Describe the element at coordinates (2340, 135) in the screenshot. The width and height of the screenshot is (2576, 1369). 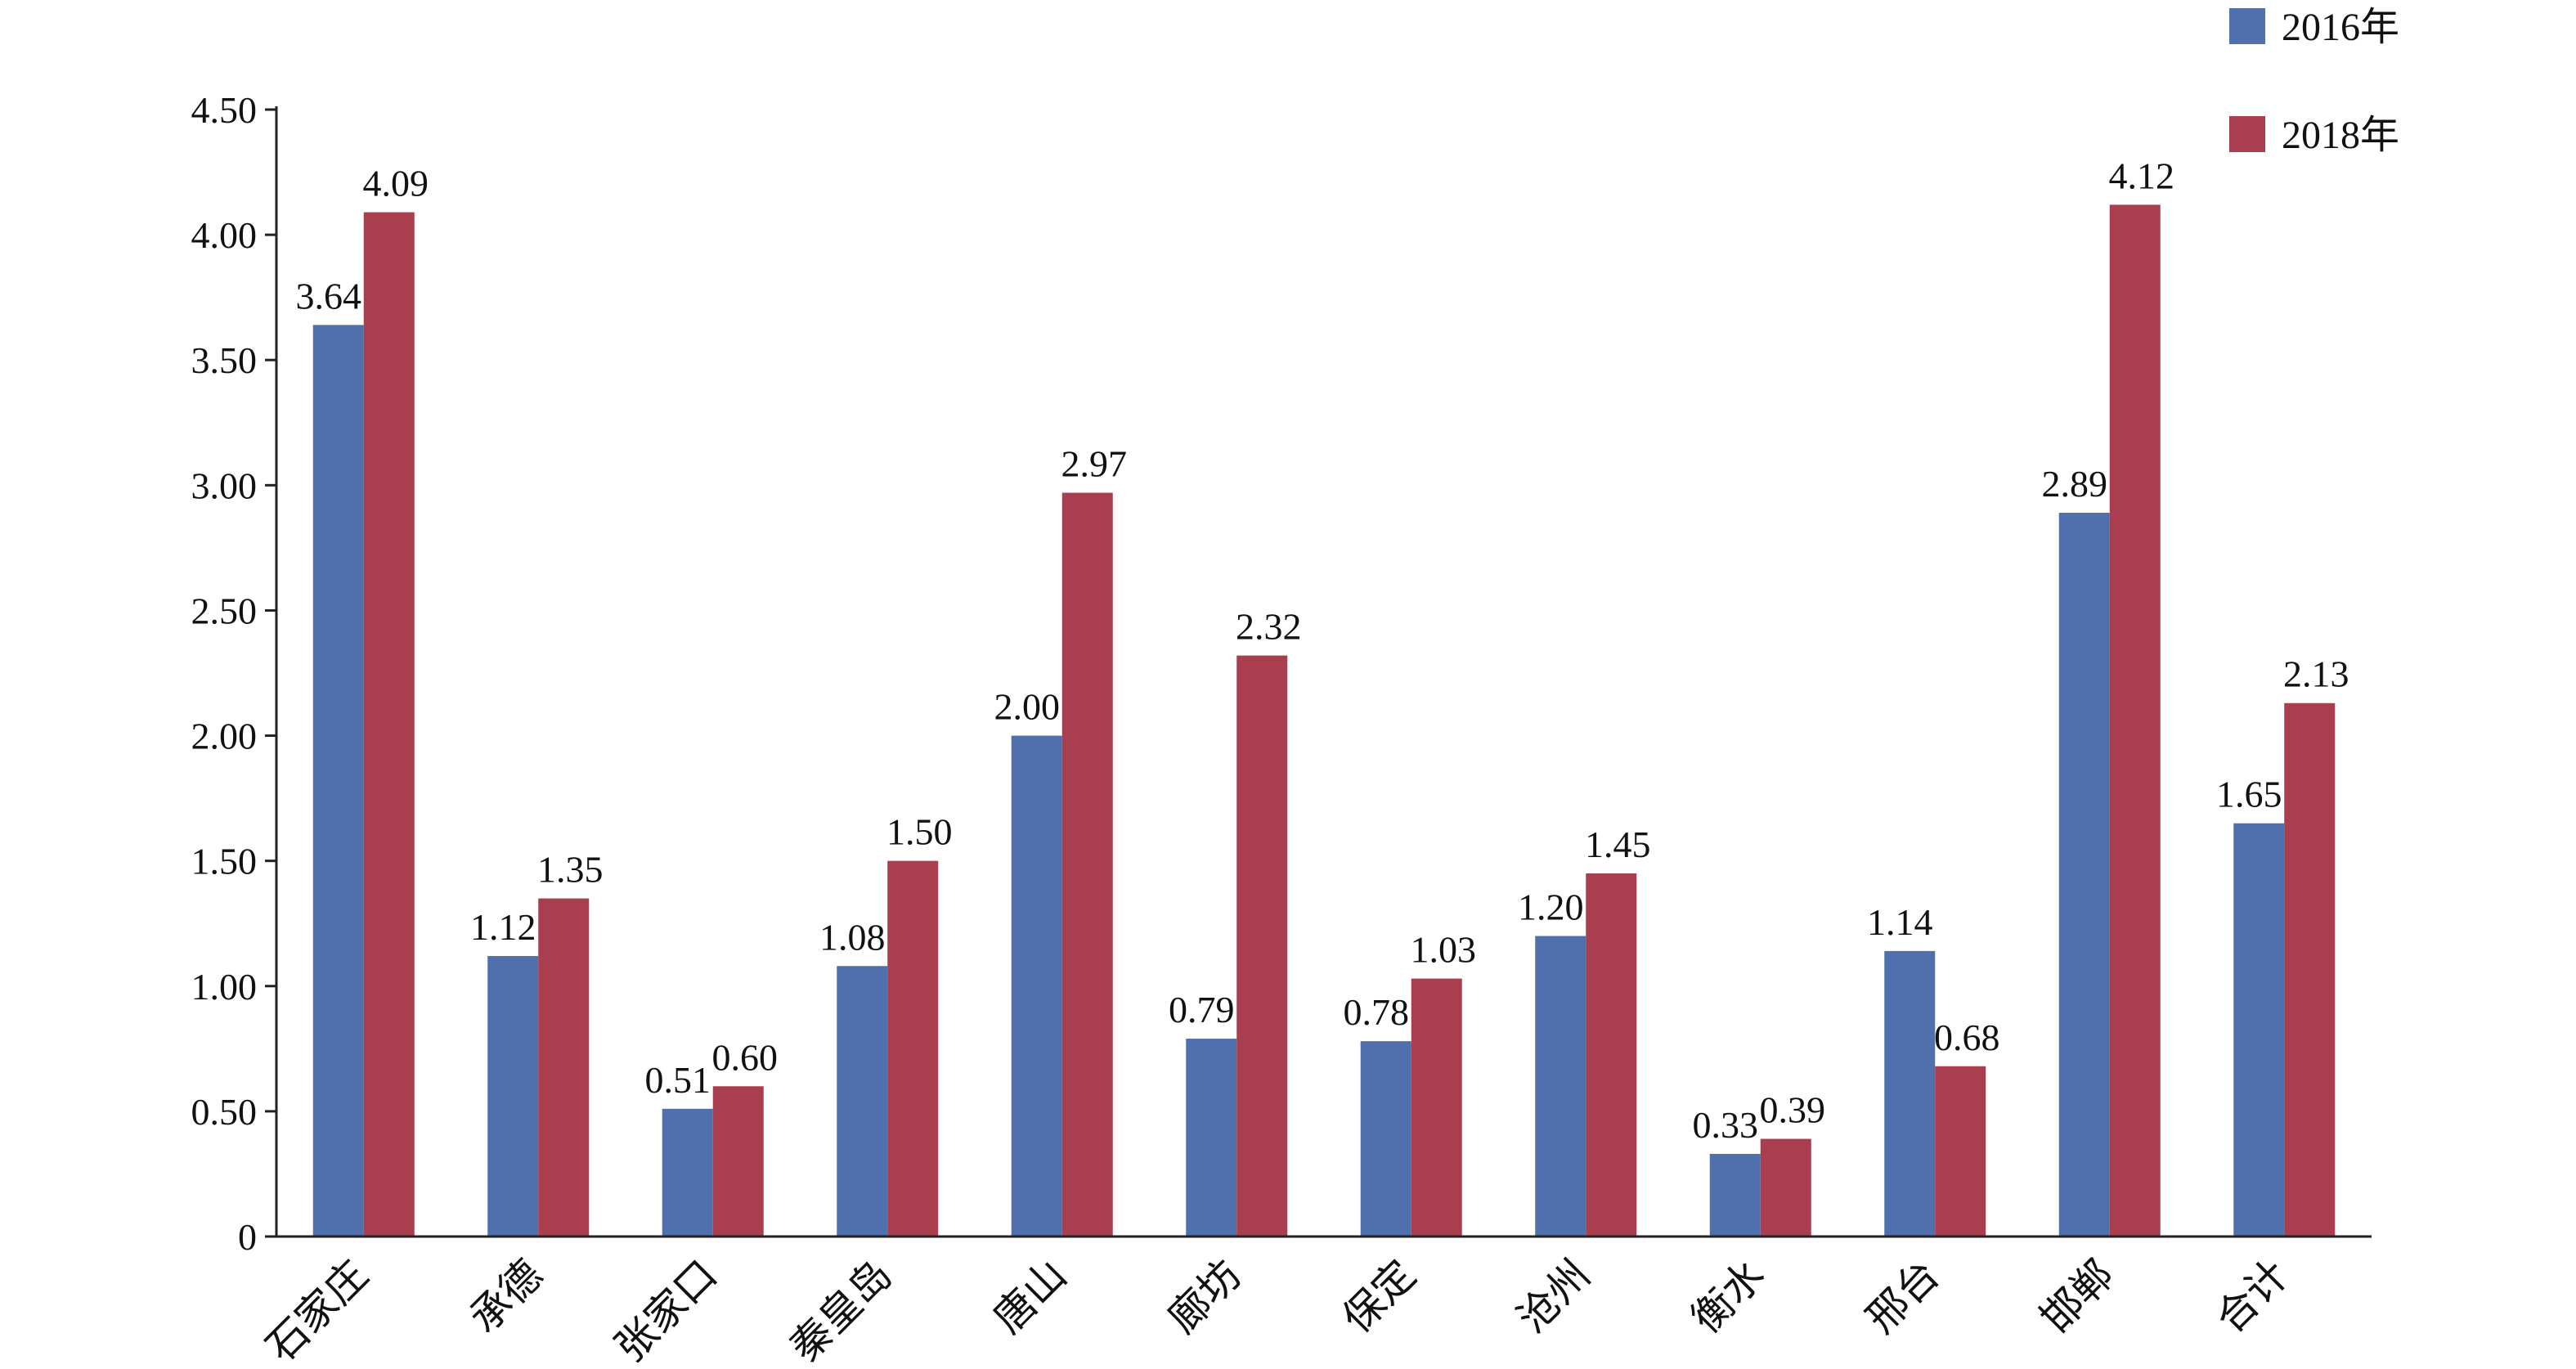
I see `legend-label: 2018年` at that location.